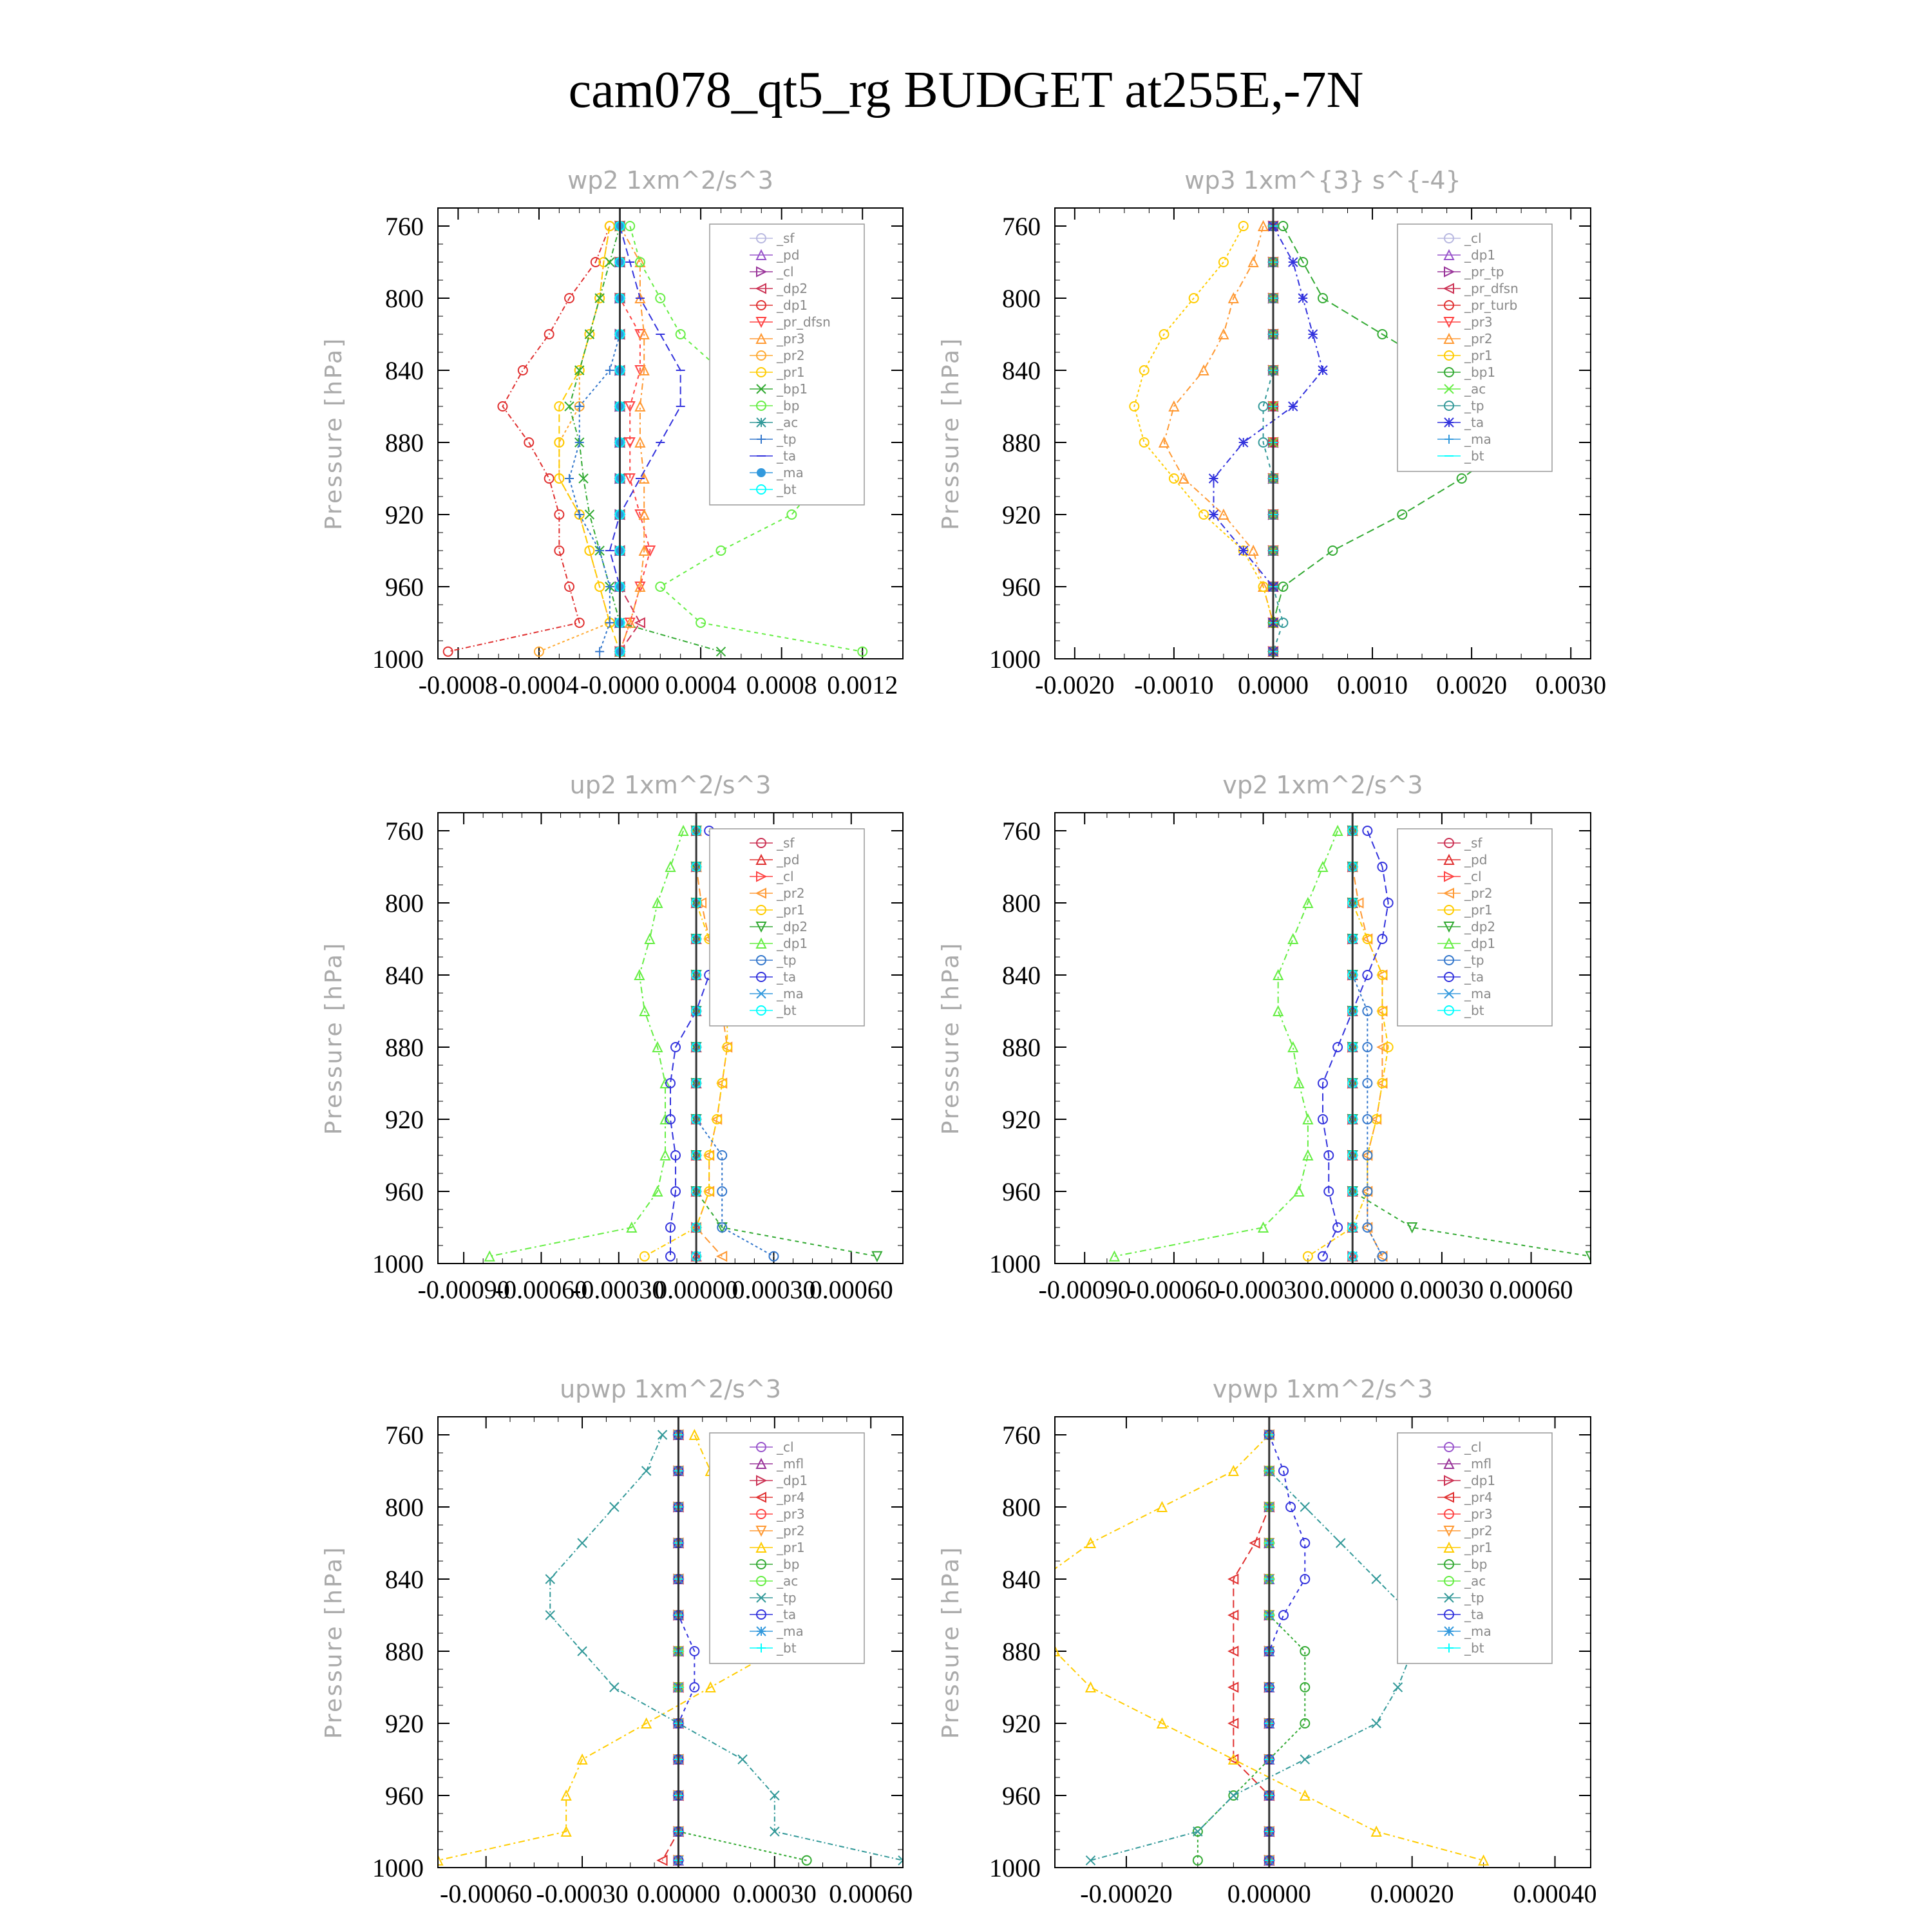 The height and width of the screenshot is (1932, 1932). Describe the element at coordinates (486, 1894) in the screenshot. I see `x-tick-label: -0.00060` at that location.